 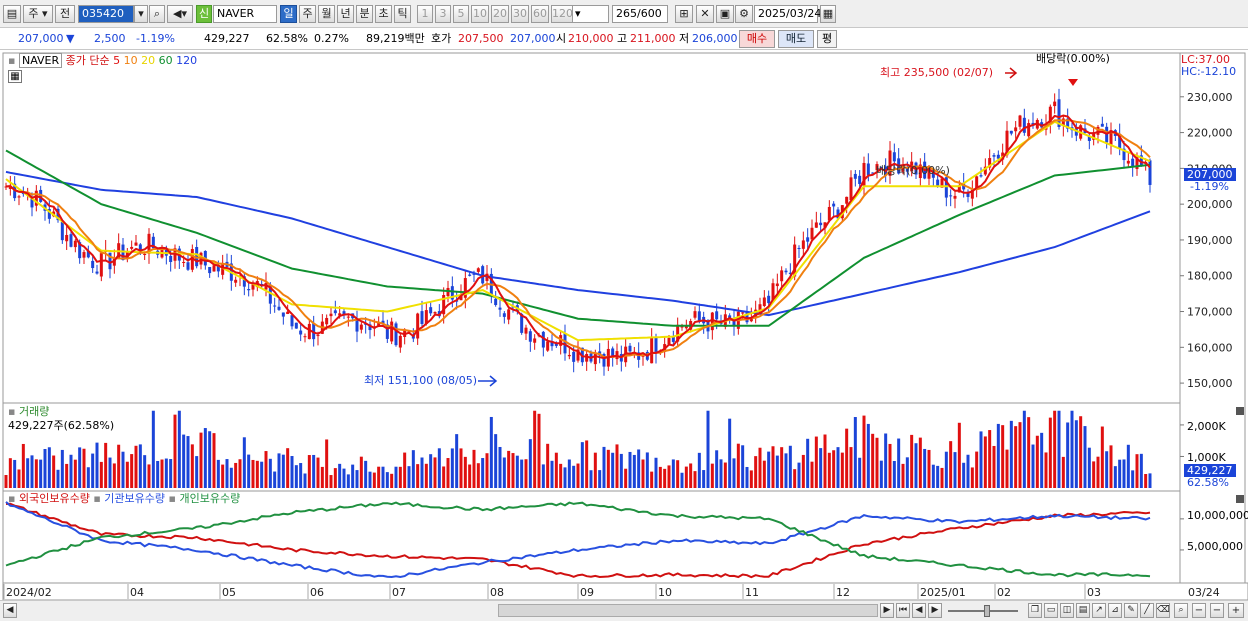 What do you see at coordinates (705, 14) in the screenshot?
I see `tools-icon: ✕` at bounding box center [705, 14].